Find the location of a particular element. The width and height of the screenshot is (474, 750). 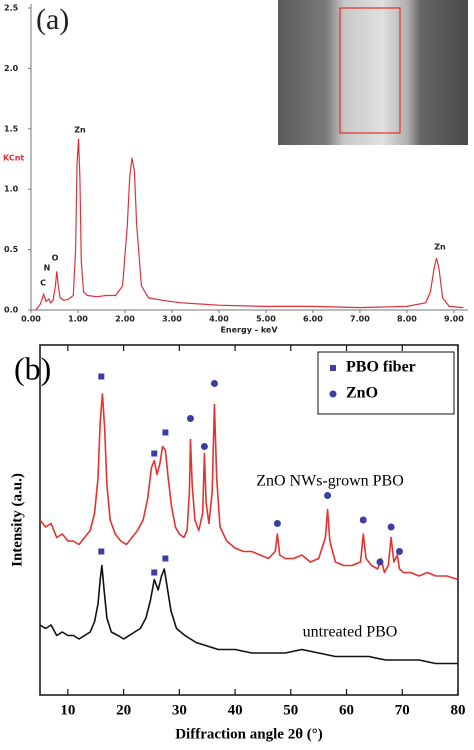

y-tick-label: 0.0 is located at coordinates (11, 310).